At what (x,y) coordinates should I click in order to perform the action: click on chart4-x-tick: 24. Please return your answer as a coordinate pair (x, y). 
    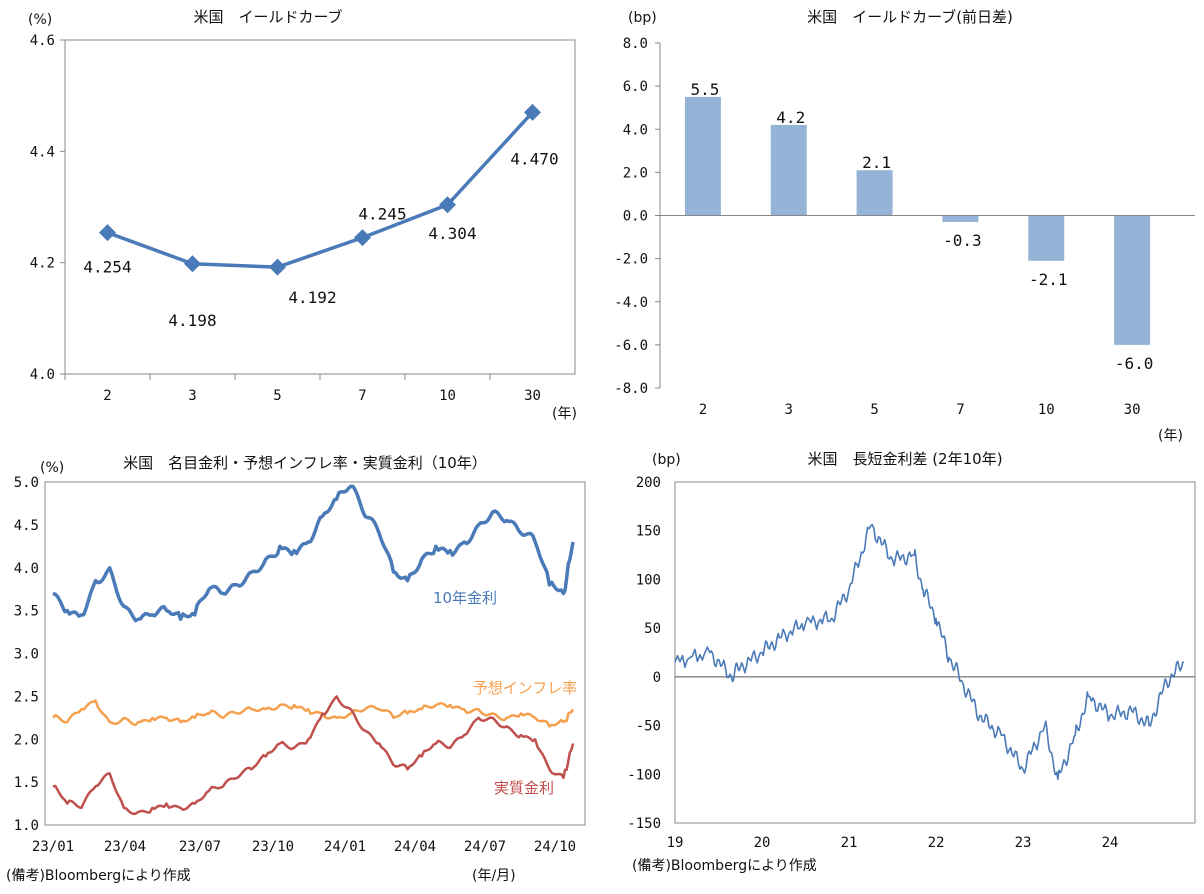
    Looking at the image, I should click on (1110, 843).